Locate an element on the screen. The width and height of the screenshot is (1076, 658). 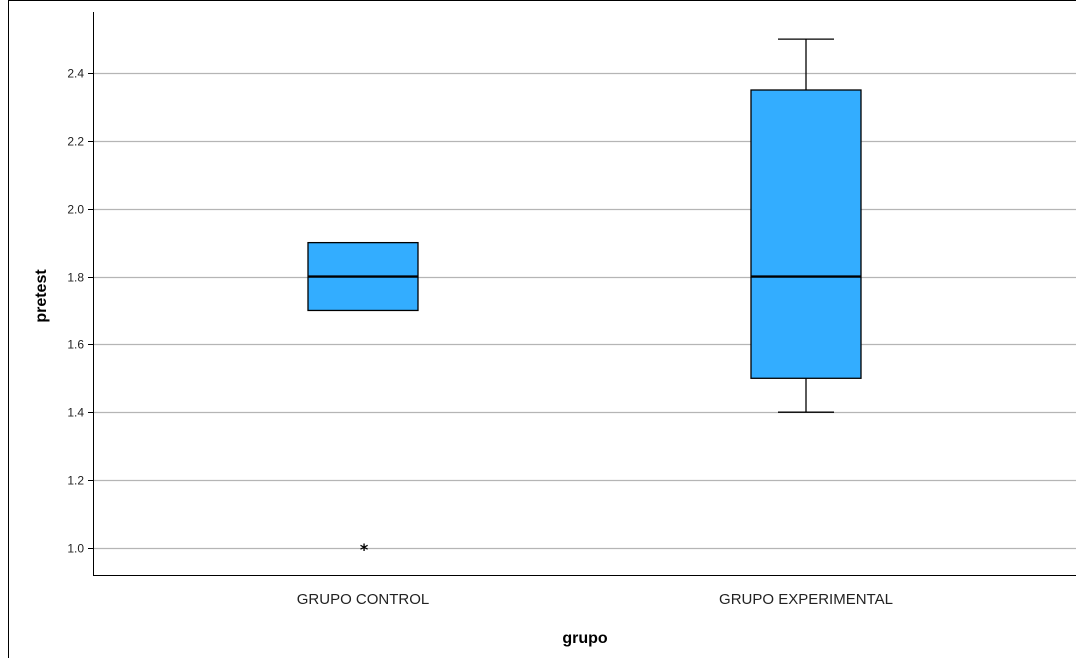
y-tick-labels: 1.0 1.2 1.4 1.6 1.8 2.0 2.2 2.4 is located at coordinates (75, 311).